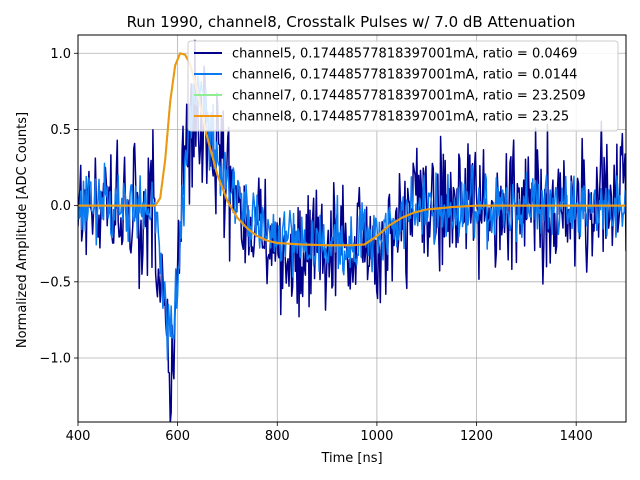  What do you see at coordinates (60, 206) in the screenshot?
I see `y-tick-label: 0.0` at bounding box center [60, 206].